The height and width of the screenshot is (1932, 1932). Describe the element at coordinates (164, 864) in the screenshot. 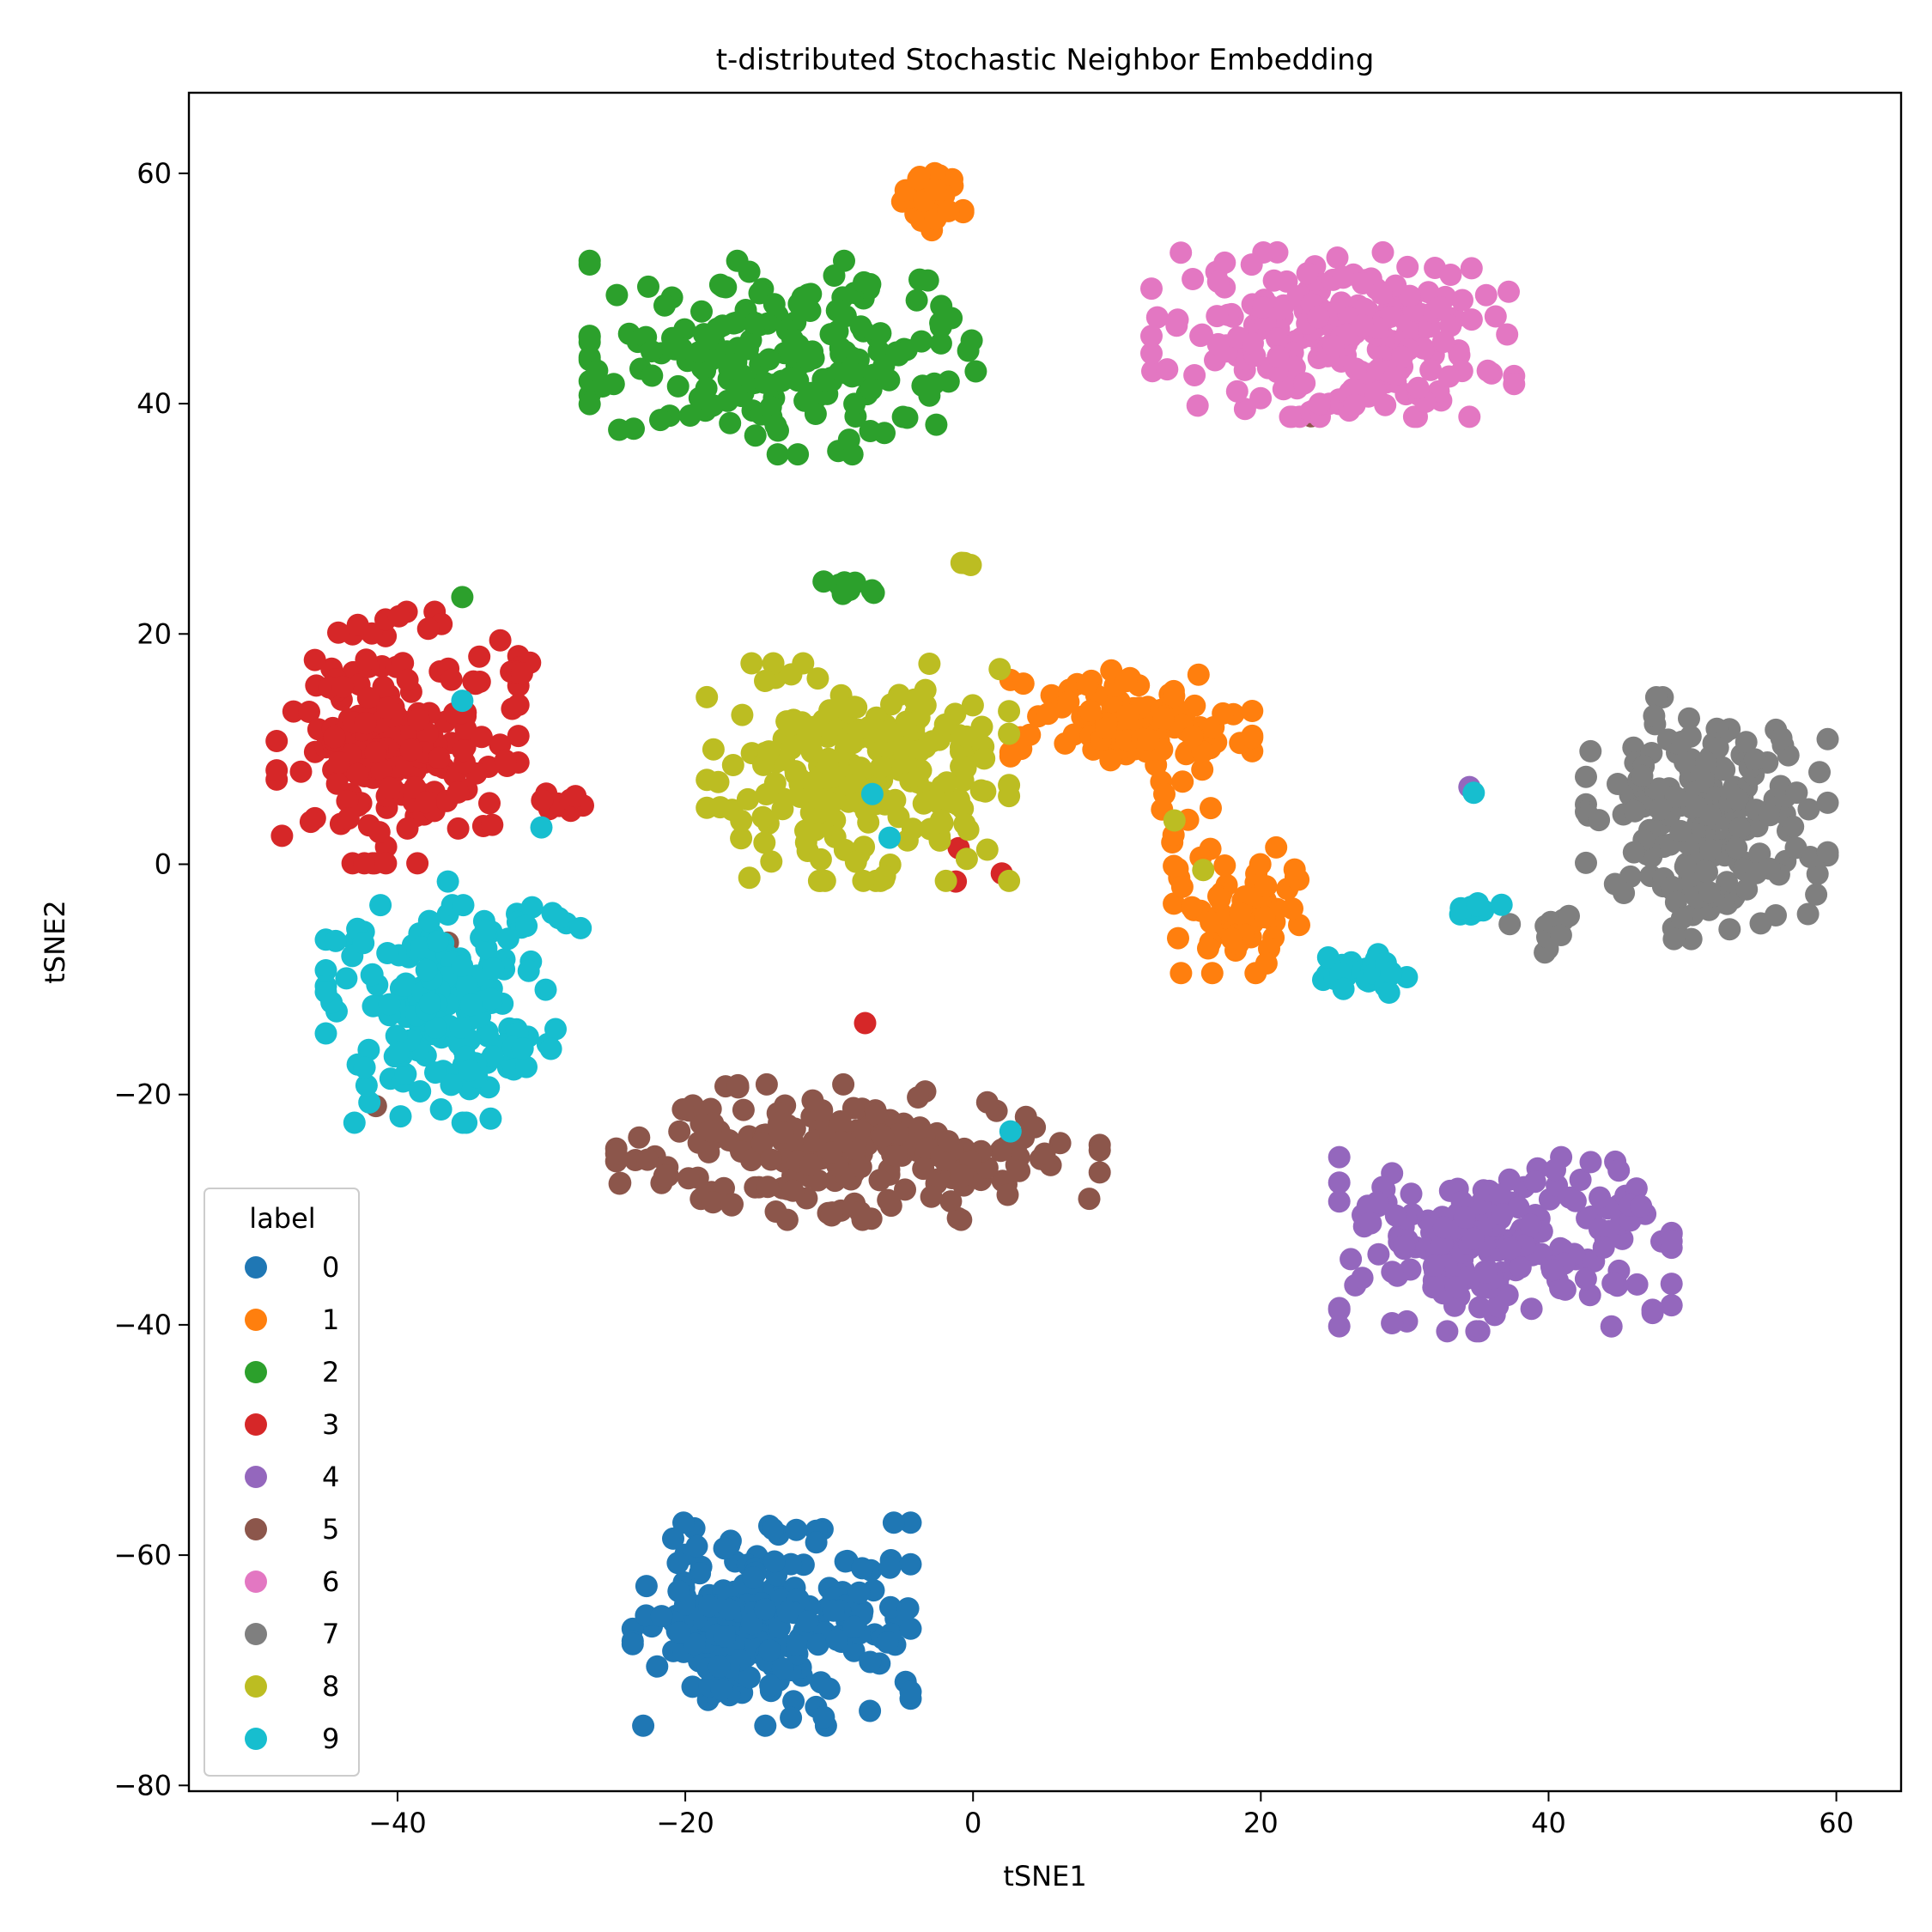

I see `y-tick-label: 0` at that location.